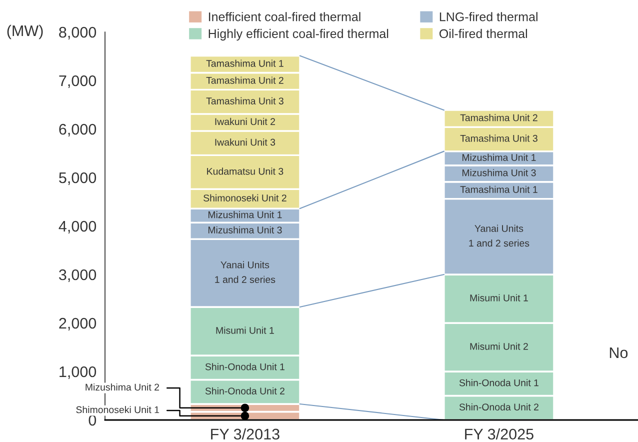  I want to click on y-tick-label: 4,000, so click(77, 227).